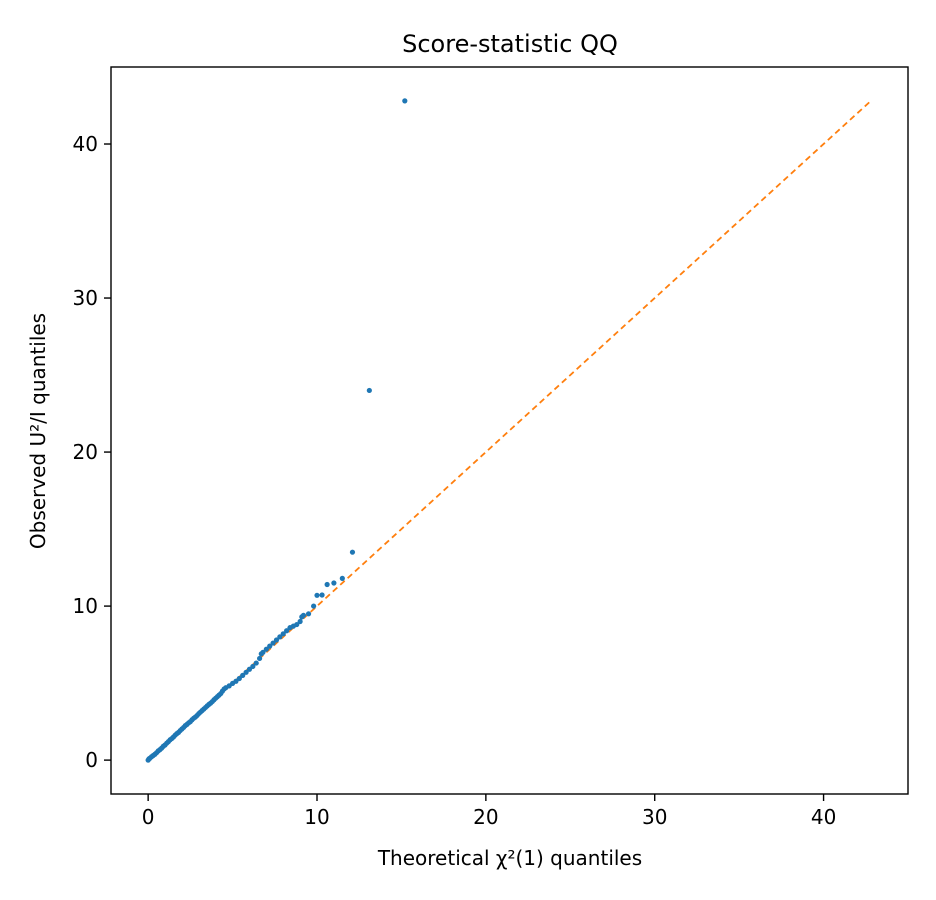  Describe the element at coordinates (316, 817) in the screenshot. I see `x-tick-label: 10` at that location.